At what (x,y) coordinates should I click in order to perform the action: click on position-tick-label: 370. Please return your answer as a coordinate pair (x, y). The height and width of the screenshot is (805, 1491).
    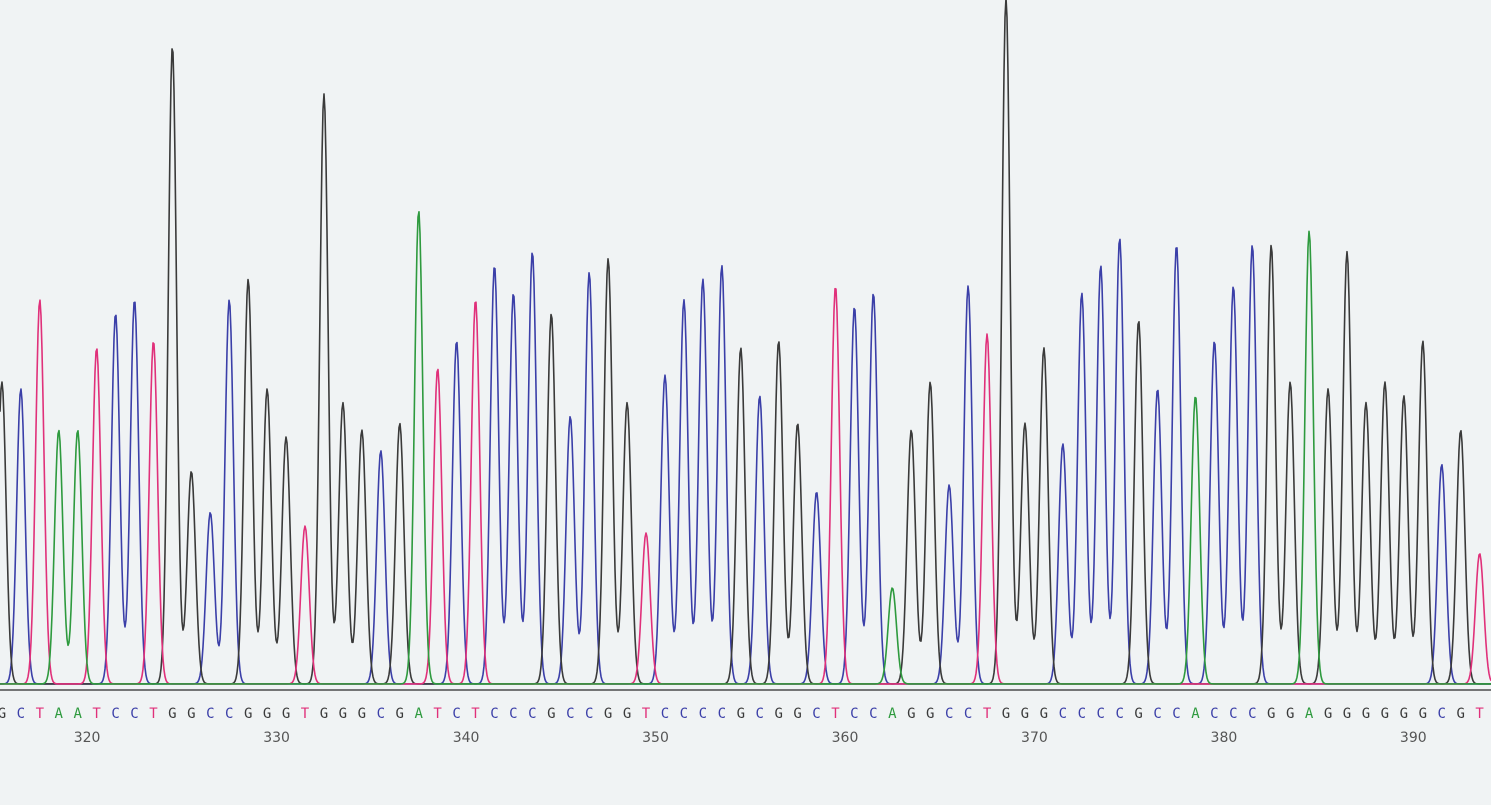
    Looking at the image, I should click on (1034, 738).